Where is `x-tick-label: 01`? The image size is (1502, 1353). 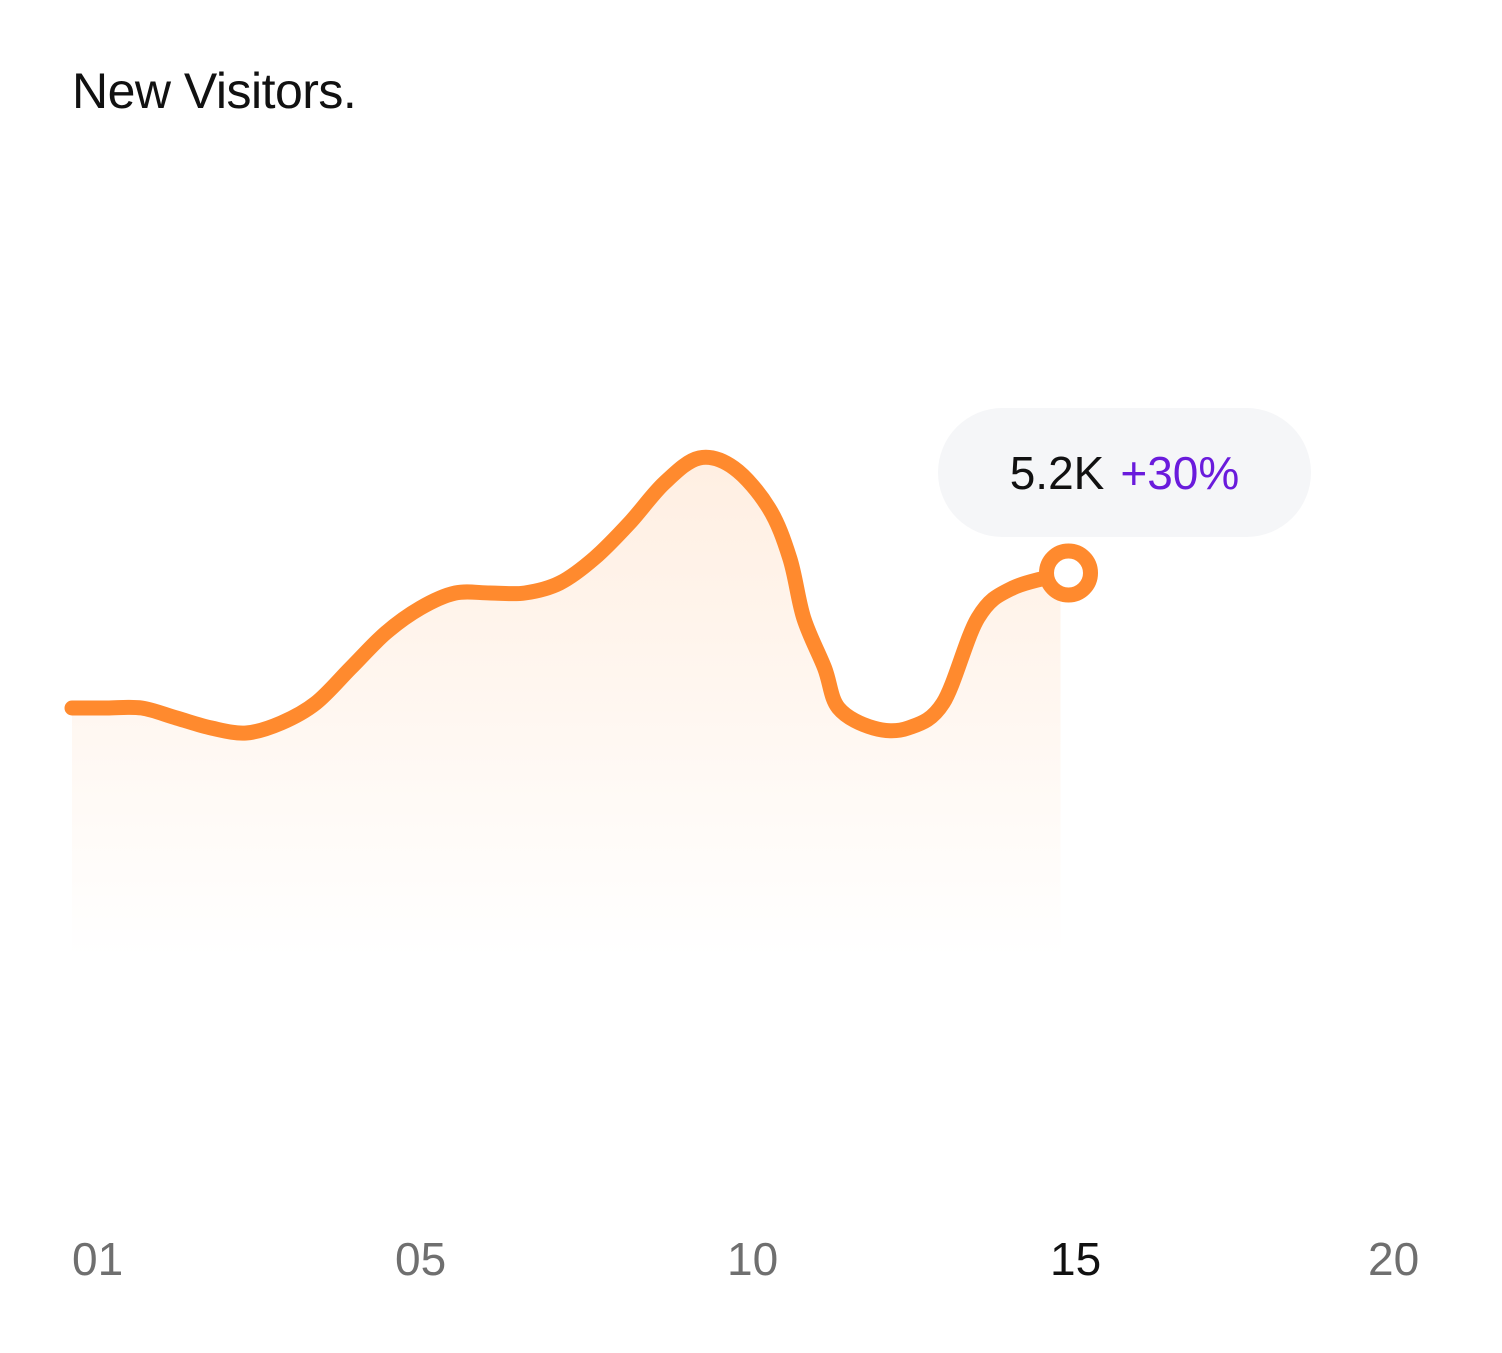
x-tick-label: 01 is located at coordinates (98, 1259).